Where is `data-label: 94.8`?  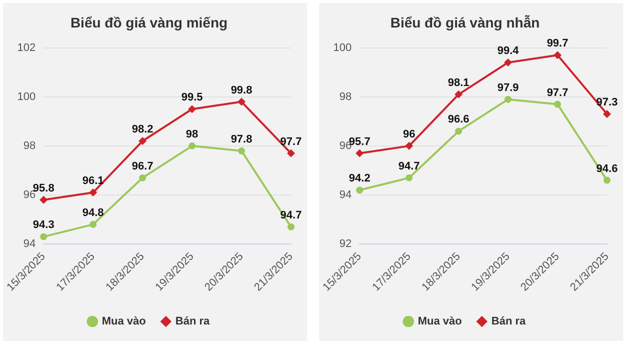 data-label: 94.8 is located at coordinates (93, 212).